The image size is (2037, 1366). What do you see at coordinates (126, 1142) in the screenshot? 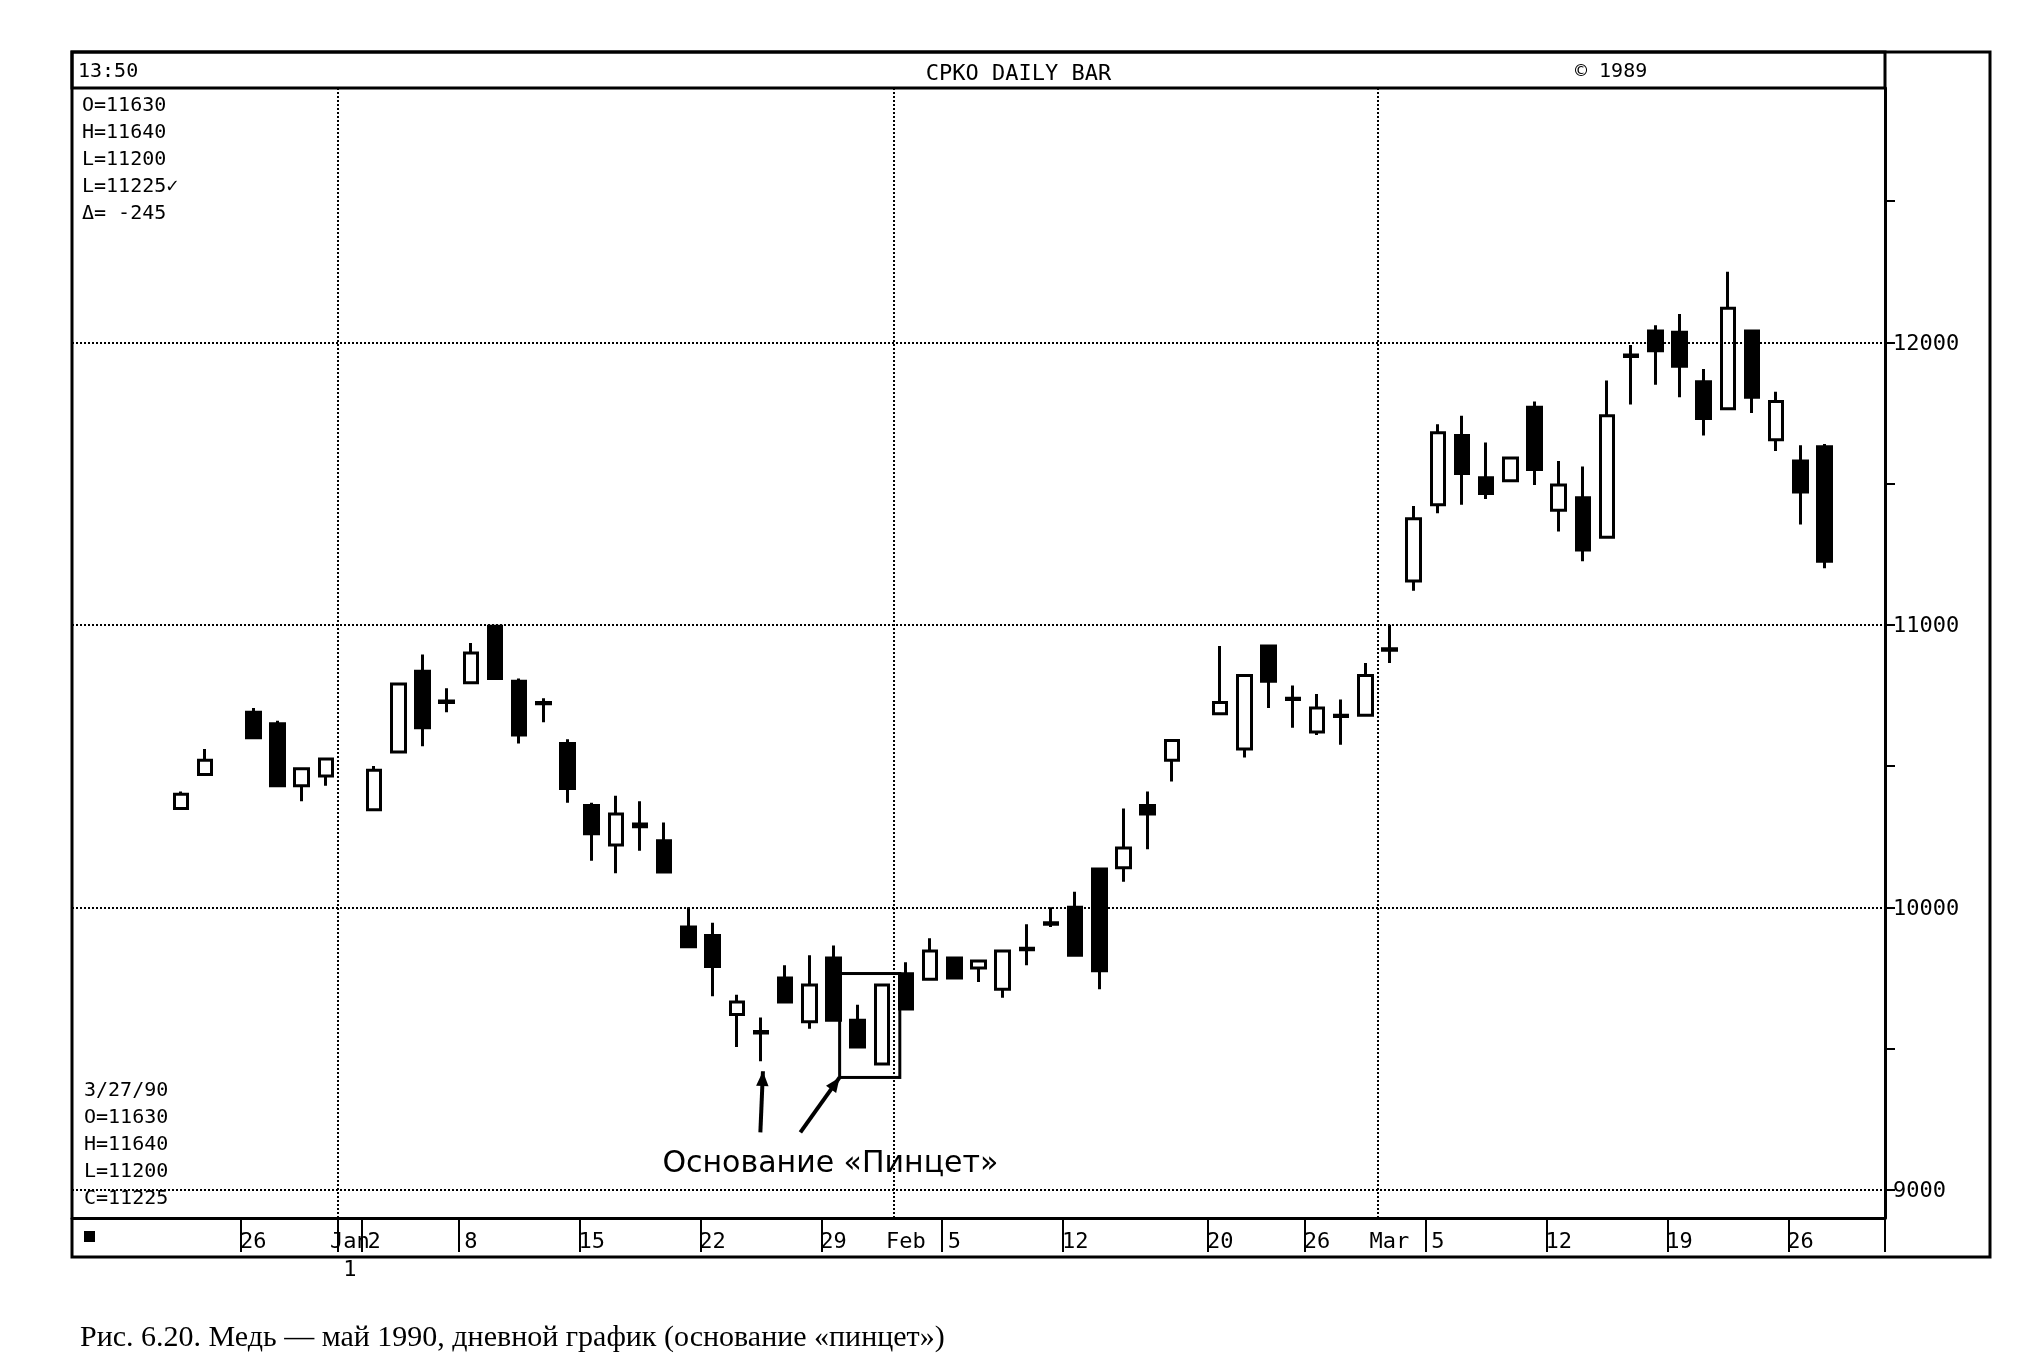
I see `annotation: 3/27/90 O=11630 H=11640 L=11200 C=11225` at bounding box center [126, 1142].